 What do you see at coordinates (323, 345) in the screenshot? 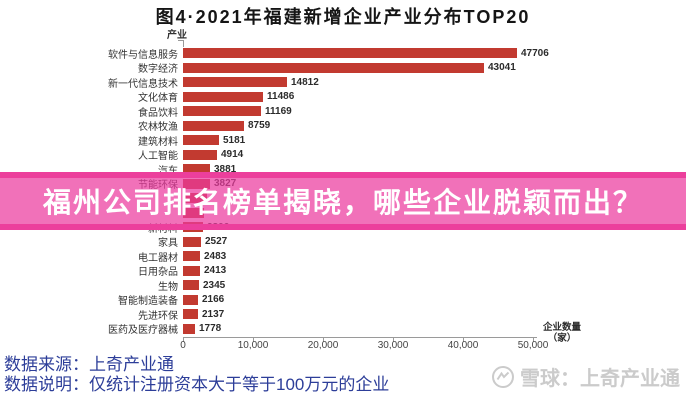
I see `x-axis-tick-label: 20,000` at bounding box center [323, 345].